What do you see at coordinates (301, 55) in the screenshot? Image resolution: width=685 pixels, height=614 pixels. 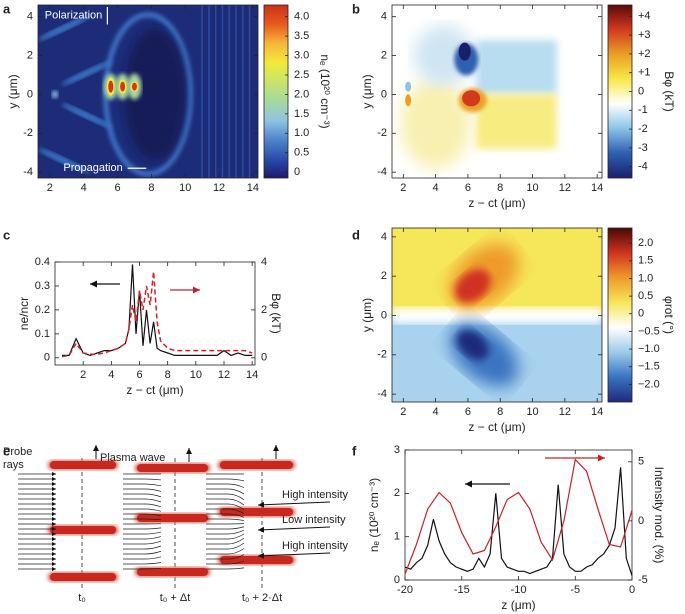 I see `colorbar-tick-label: 3.0` at bounding box center [301, 55].